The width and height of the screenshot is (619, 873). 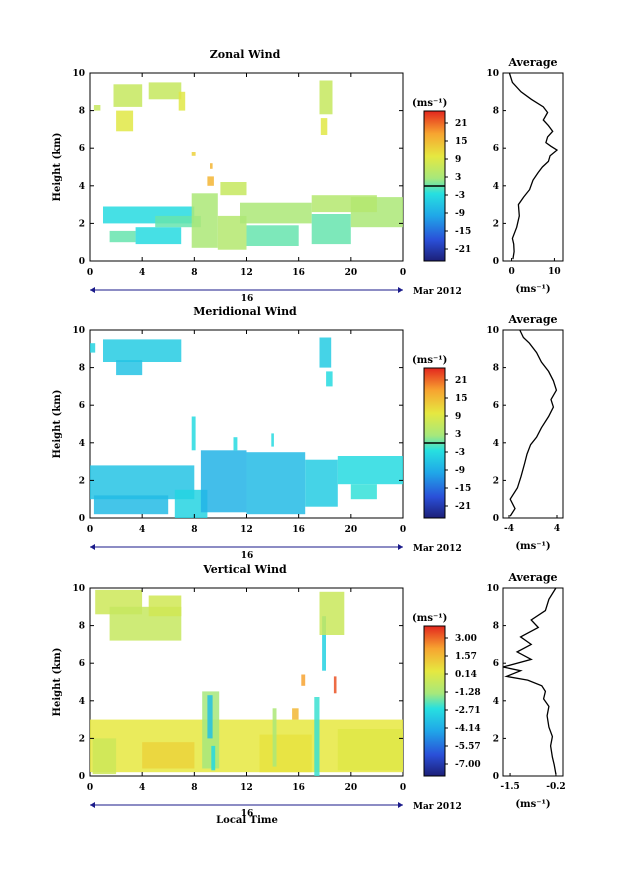 I want to click on meridional-average-frame, so click(x=533, y=424).